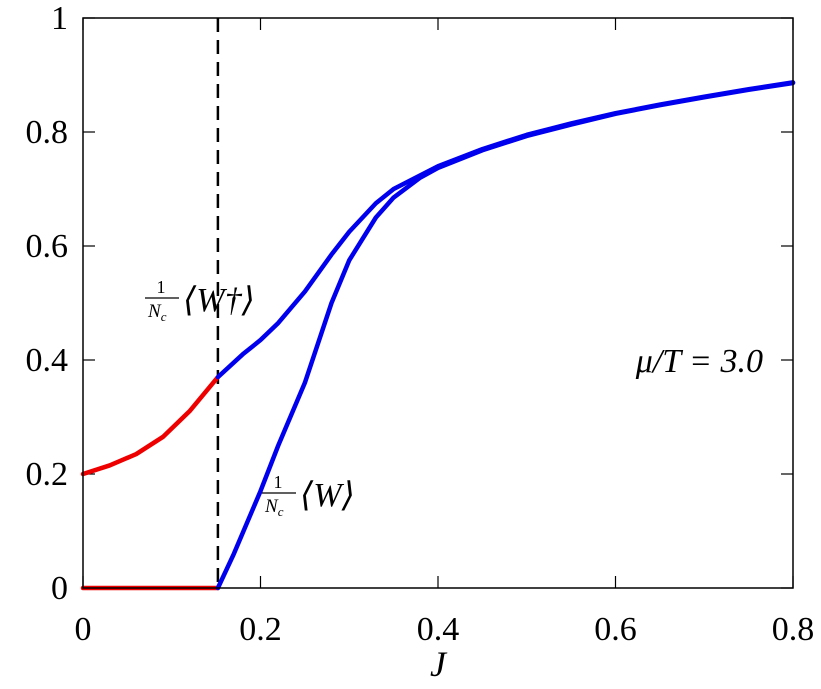 The image size is (821, 689). What do you see at coordinates (793, 629) in the screenshot?
I see `x-tick-label: 0.8` at bounding box center [793, 629].